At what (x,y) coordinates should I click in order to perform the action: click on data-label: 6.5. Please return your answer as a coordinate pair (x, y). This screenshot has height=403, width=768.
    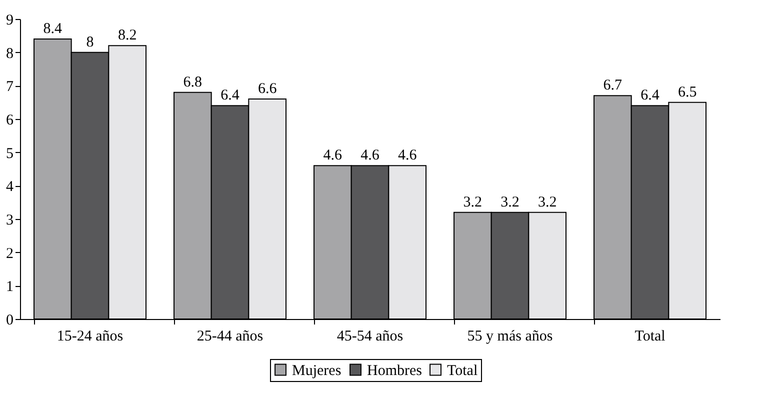
    Looking at the image, I should click on (687, 92).